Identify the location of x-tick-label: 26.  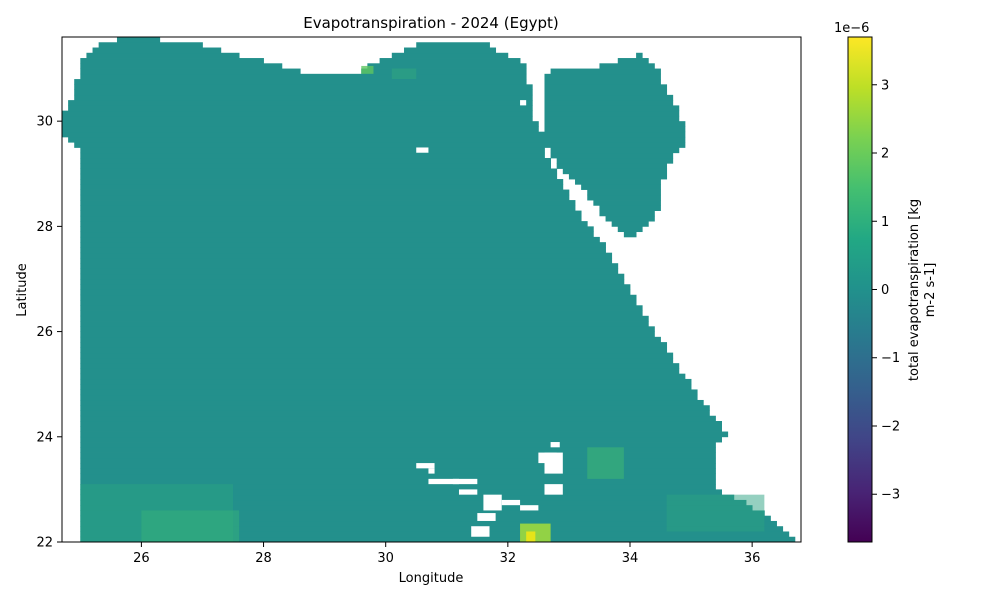
(141, 558).